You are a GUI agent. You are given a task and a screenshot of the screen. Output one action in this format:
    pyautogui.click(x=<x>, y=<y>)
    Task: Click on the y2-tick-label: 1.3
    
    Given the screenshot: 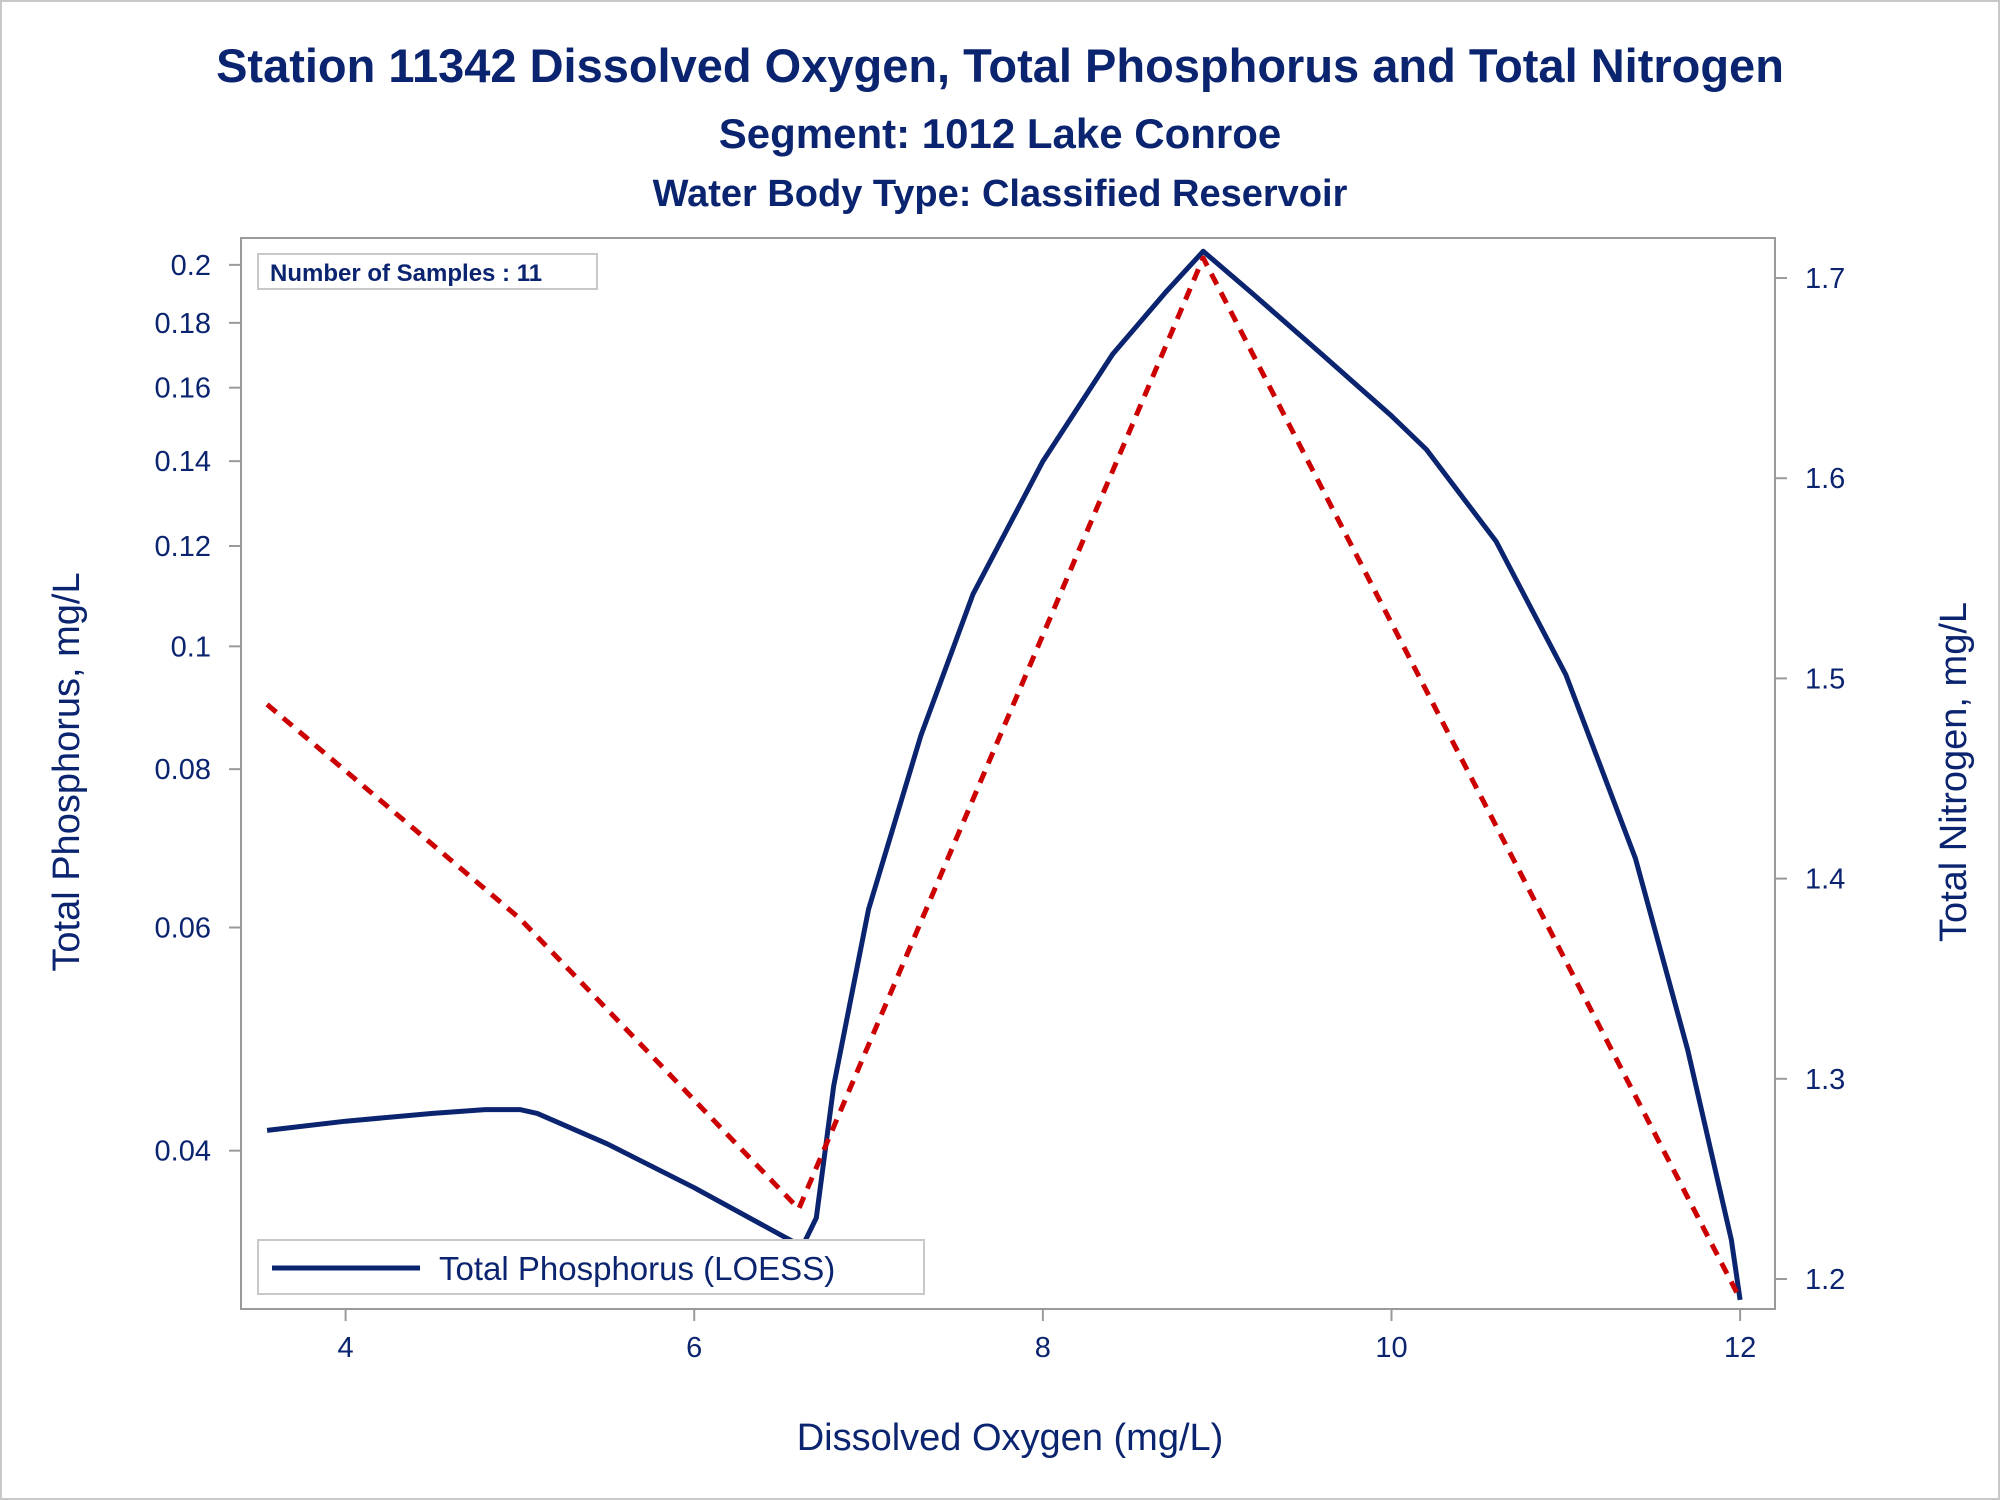 What is the action you would take?
    pyautogui.click(x=1825, y=1080)
    